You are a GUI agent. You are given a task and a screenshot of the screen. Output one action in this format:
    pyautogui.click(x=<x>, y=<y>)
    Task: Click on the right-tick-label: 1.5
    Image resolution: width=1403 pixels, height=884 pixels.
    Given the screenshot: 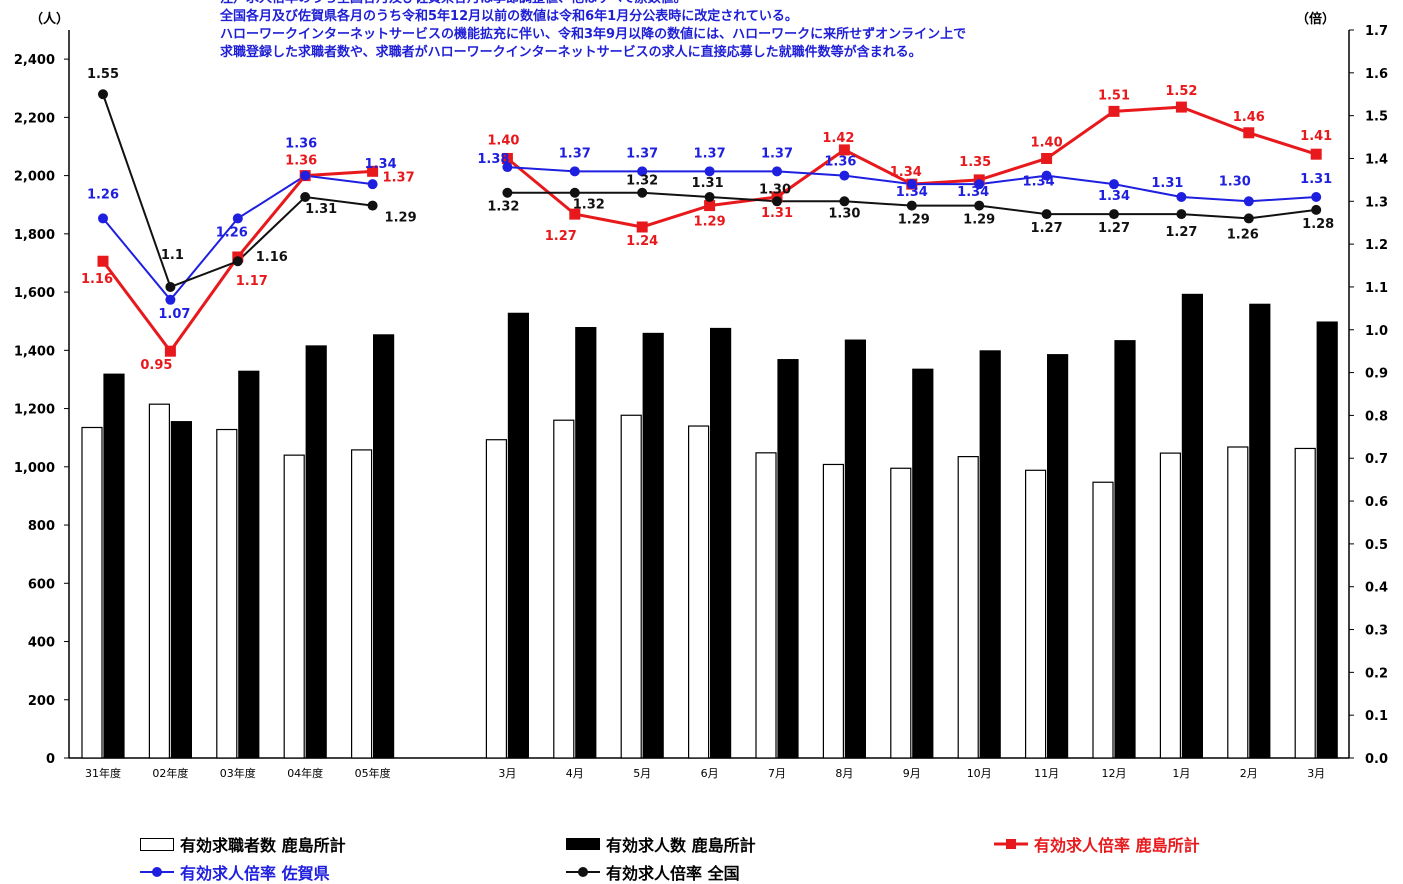 What is the action you would take?
    pyautogui.click(x=1376, y=117)
    